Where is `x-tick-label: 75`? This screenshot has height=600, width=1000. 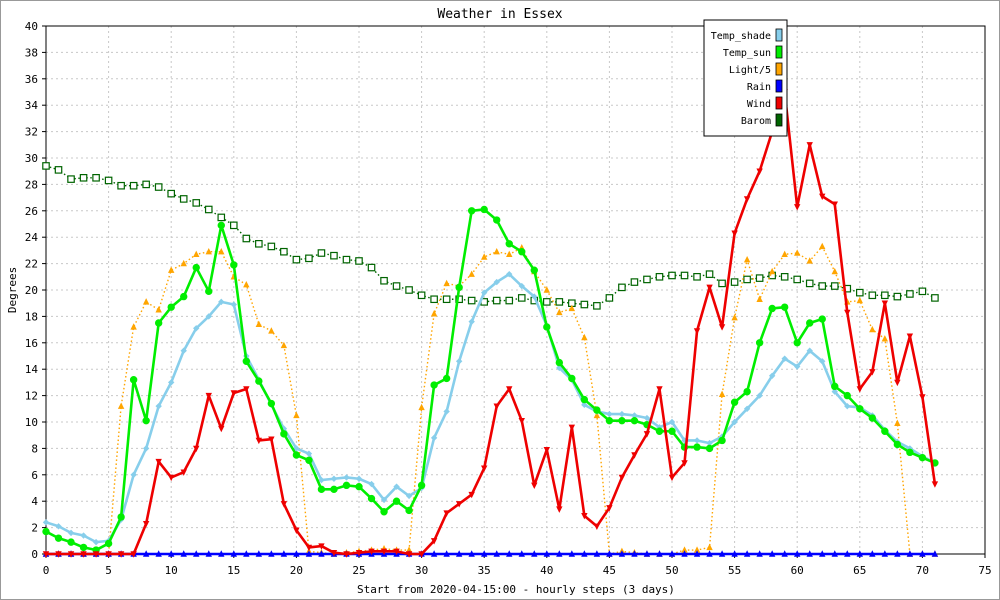
x-tick-label: 75 is located at coordinates (984, 570).